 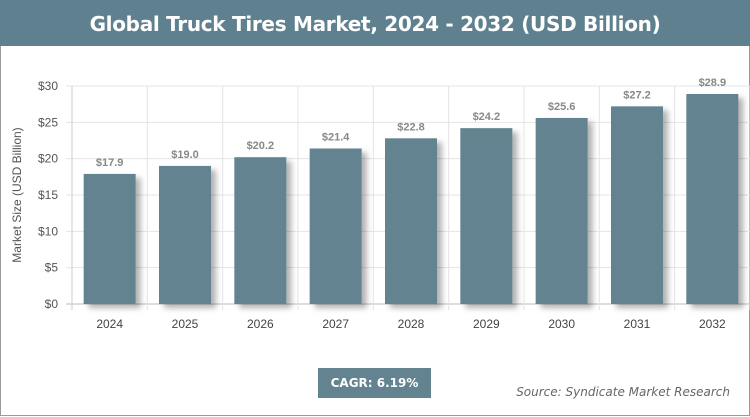 What do you see at coordinates (712, 198) in the screenshot?
I see `bar-2032` at bounding box center [712, 198].